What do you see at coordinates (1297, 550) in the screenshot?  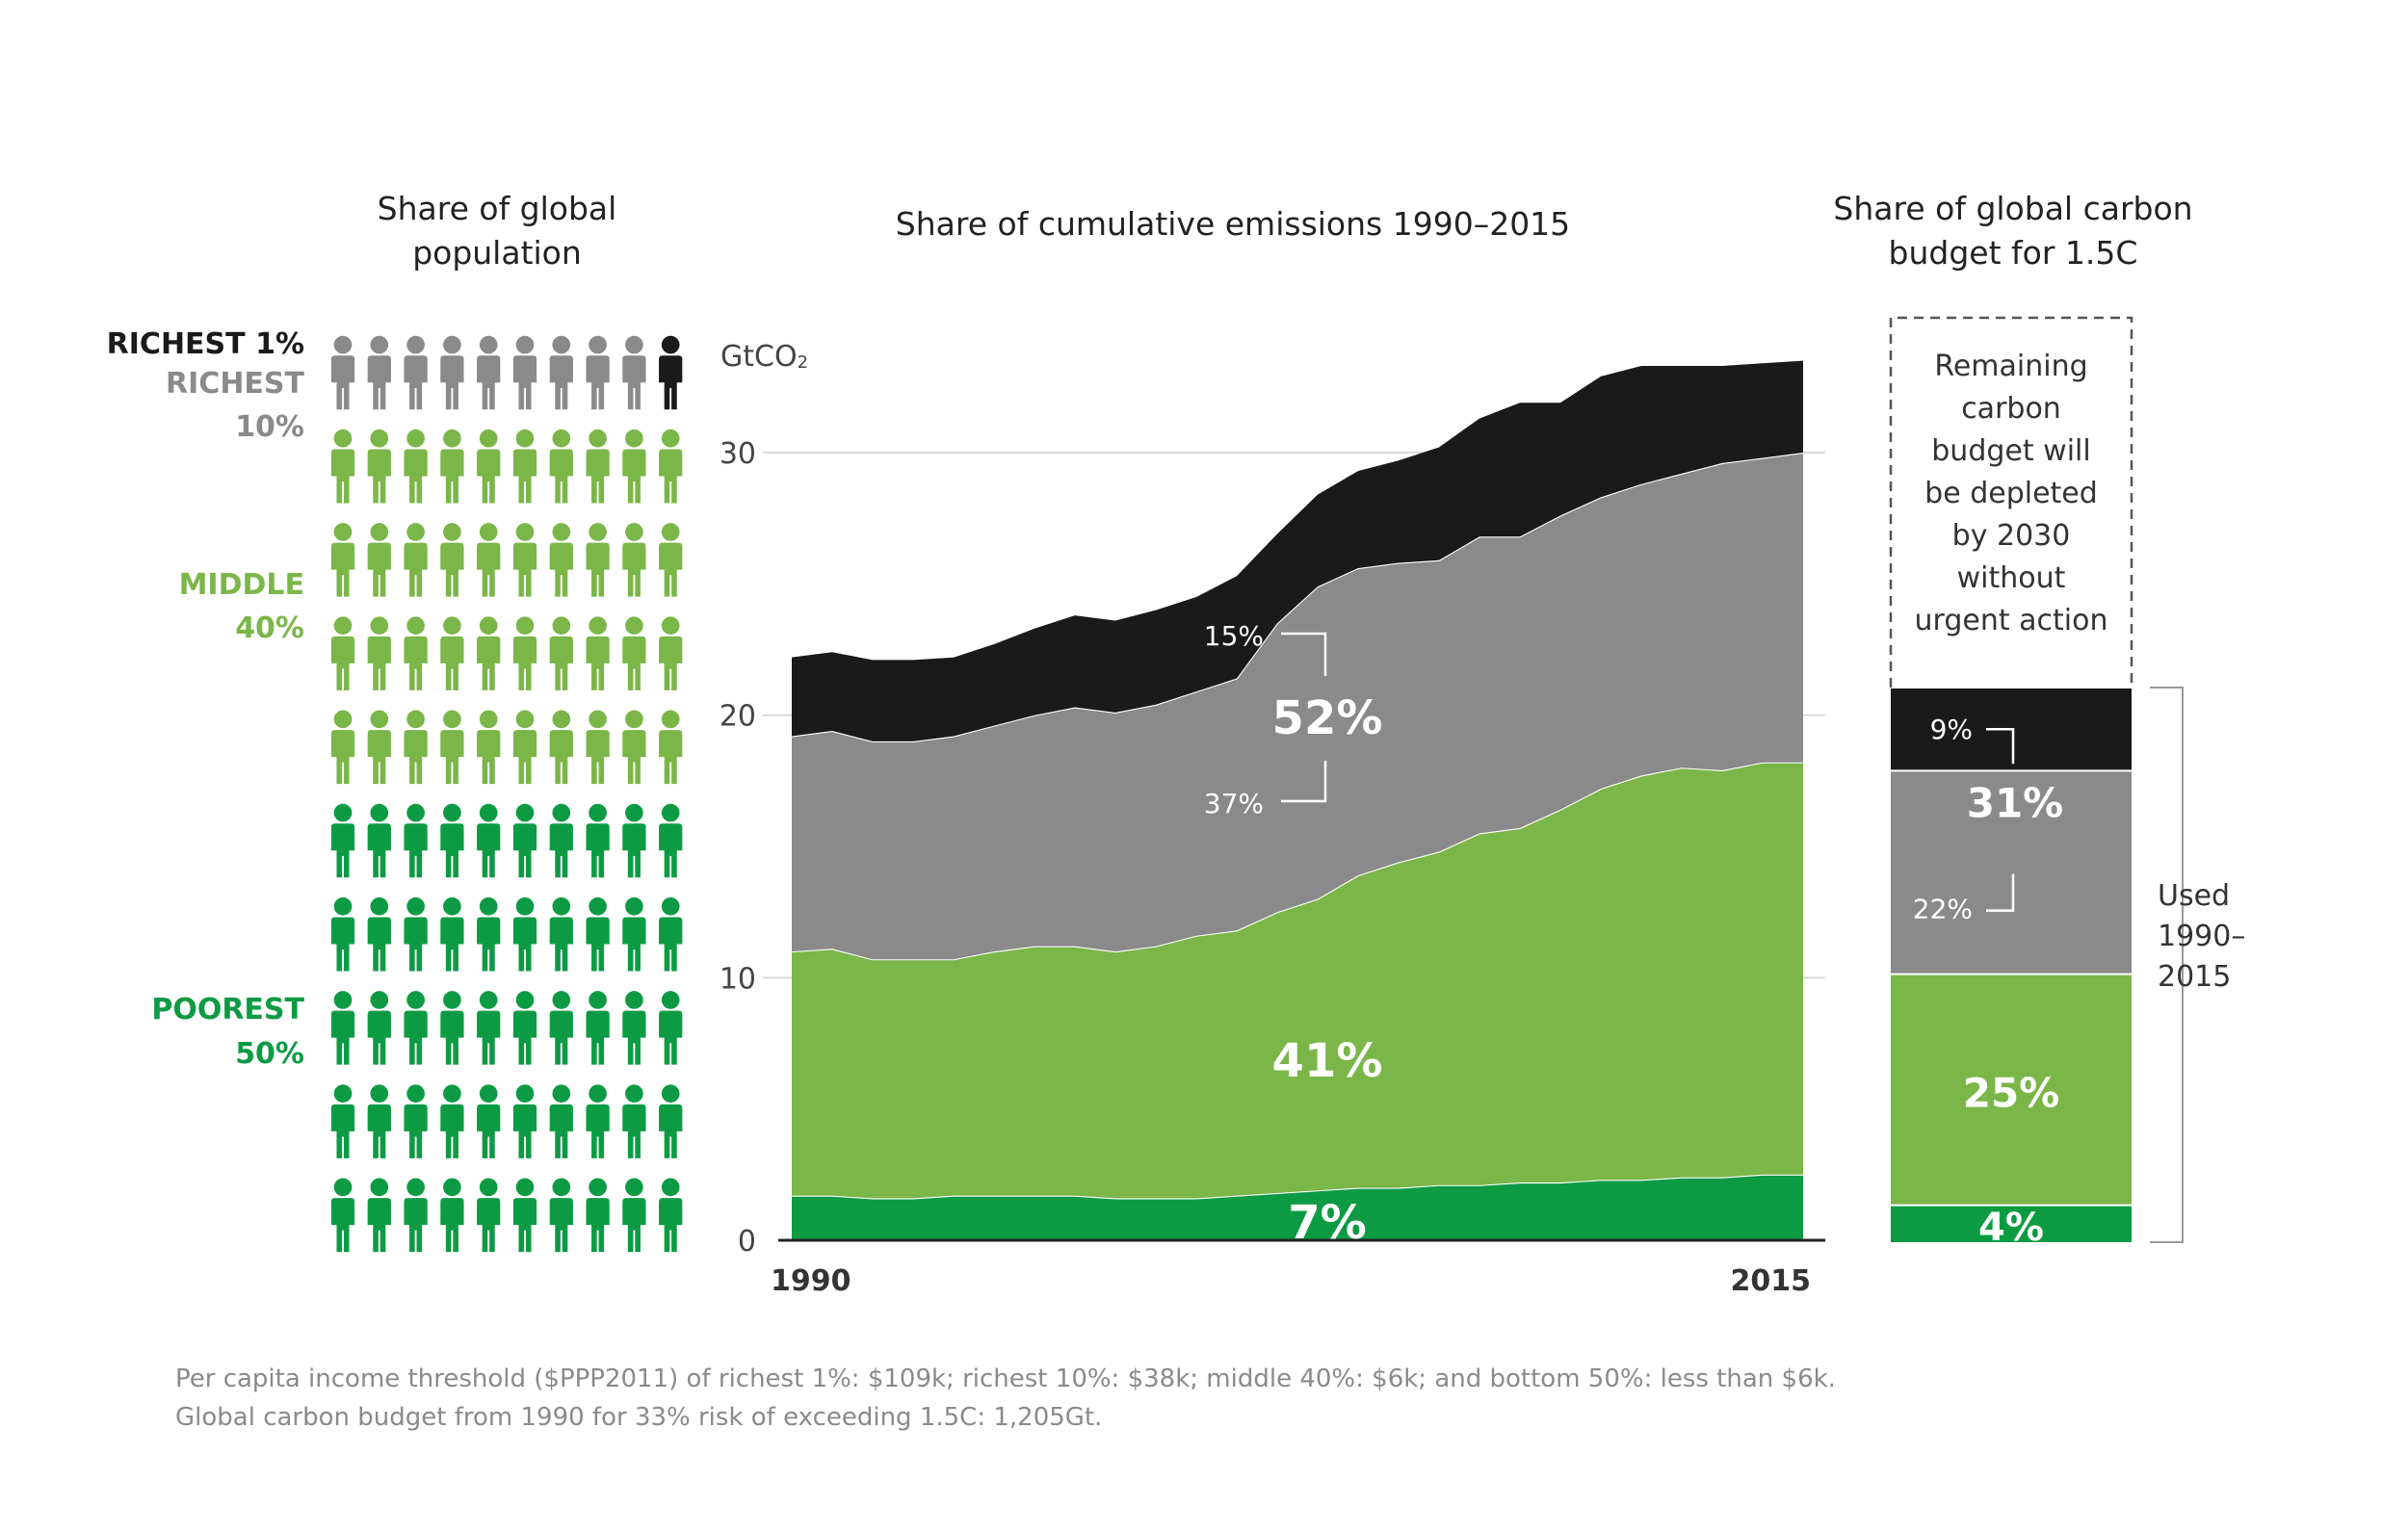 I see `area-richest-1-` at bounding box center [1297, 550].